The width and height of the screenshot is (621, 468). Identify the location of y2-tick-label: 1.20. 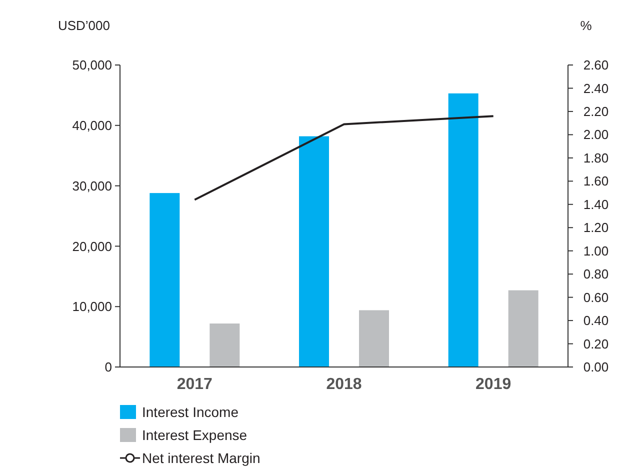
(596, 228).